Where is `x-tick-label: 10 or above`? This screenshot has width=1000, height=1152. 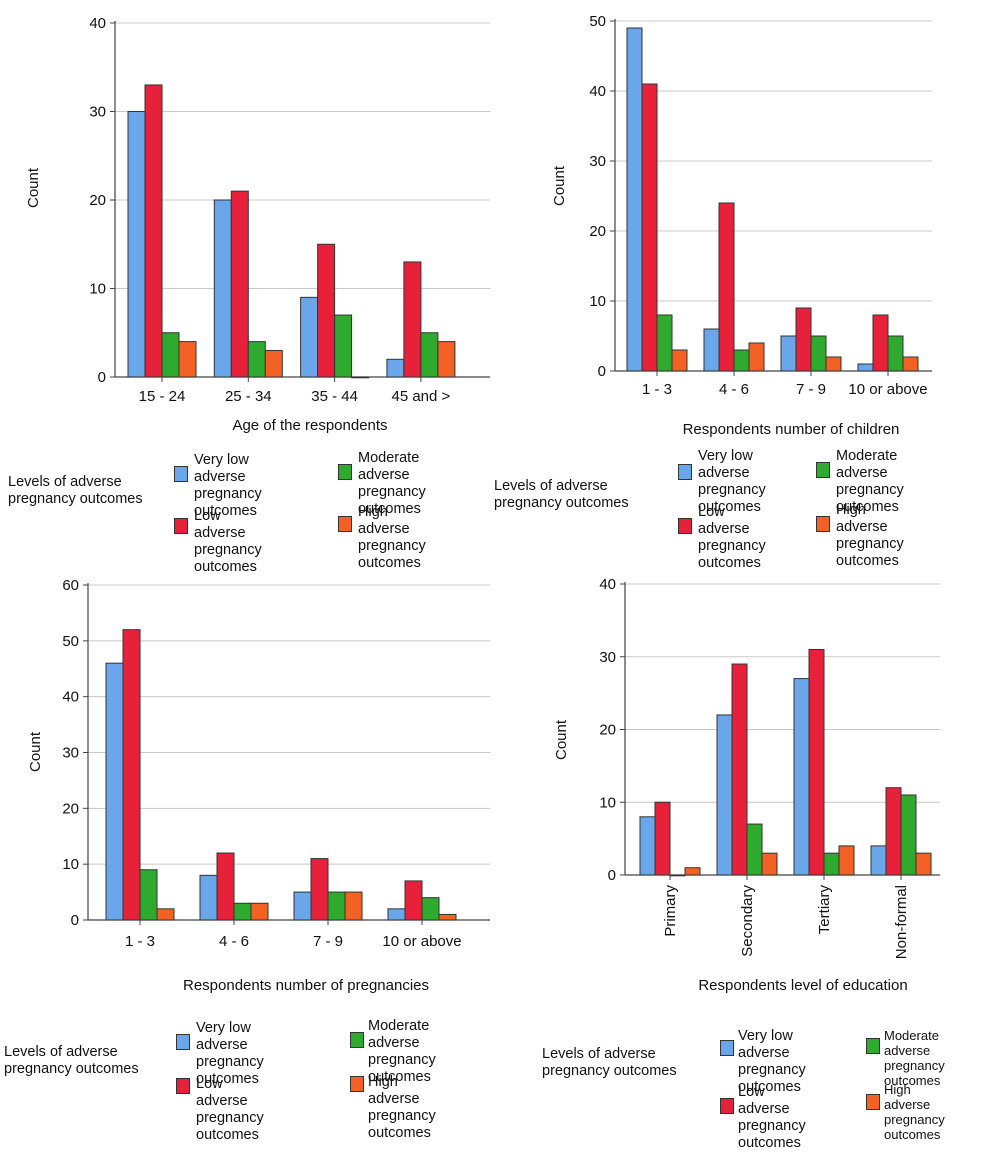 x-tick-label: 10 or above is located at coordinates (421, 941).